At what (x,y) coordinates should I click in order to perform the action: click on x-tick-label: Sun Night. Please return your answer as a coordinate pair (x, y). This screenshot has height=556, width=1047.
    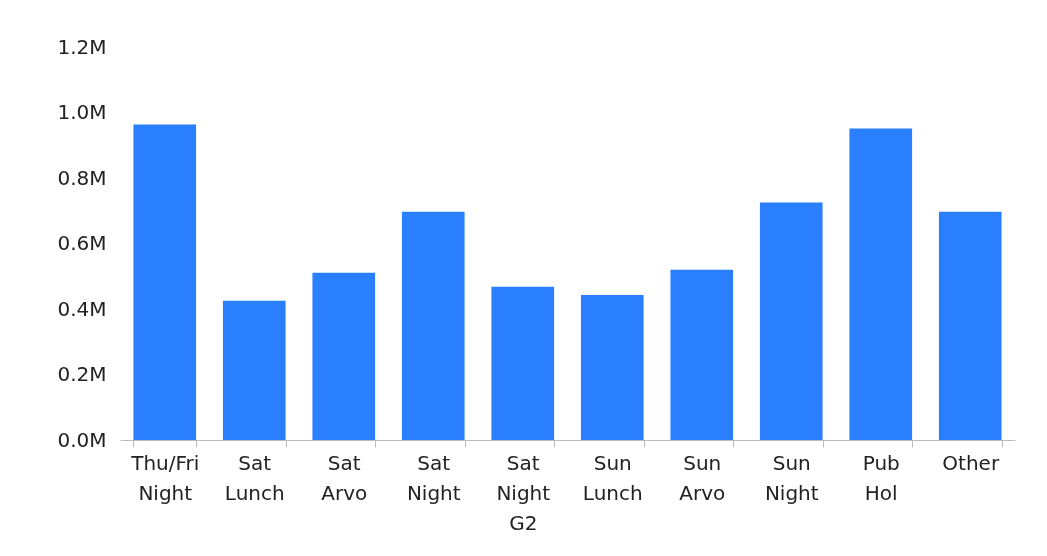
    Looking at the image, I should click on (791, 477).